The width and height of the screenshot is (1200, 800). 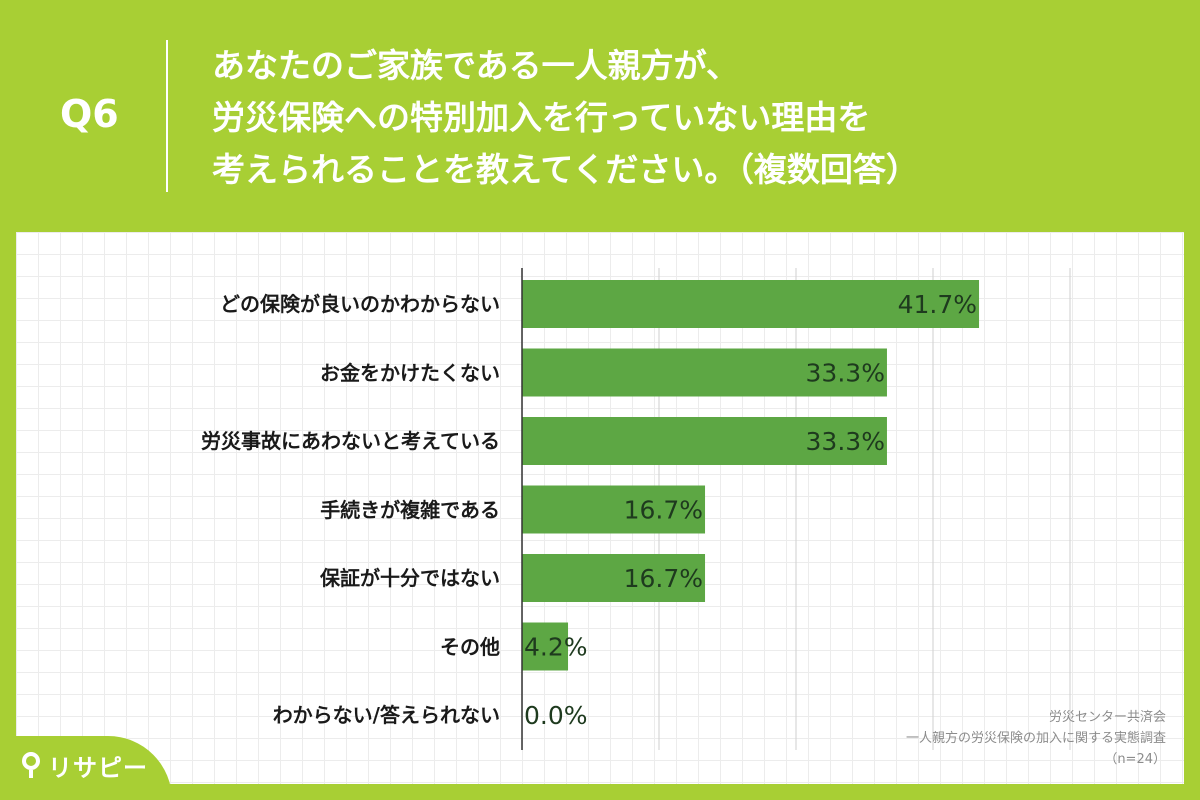 I want to click on bar-value-label: 4.2%, so click(x=556, y=647).